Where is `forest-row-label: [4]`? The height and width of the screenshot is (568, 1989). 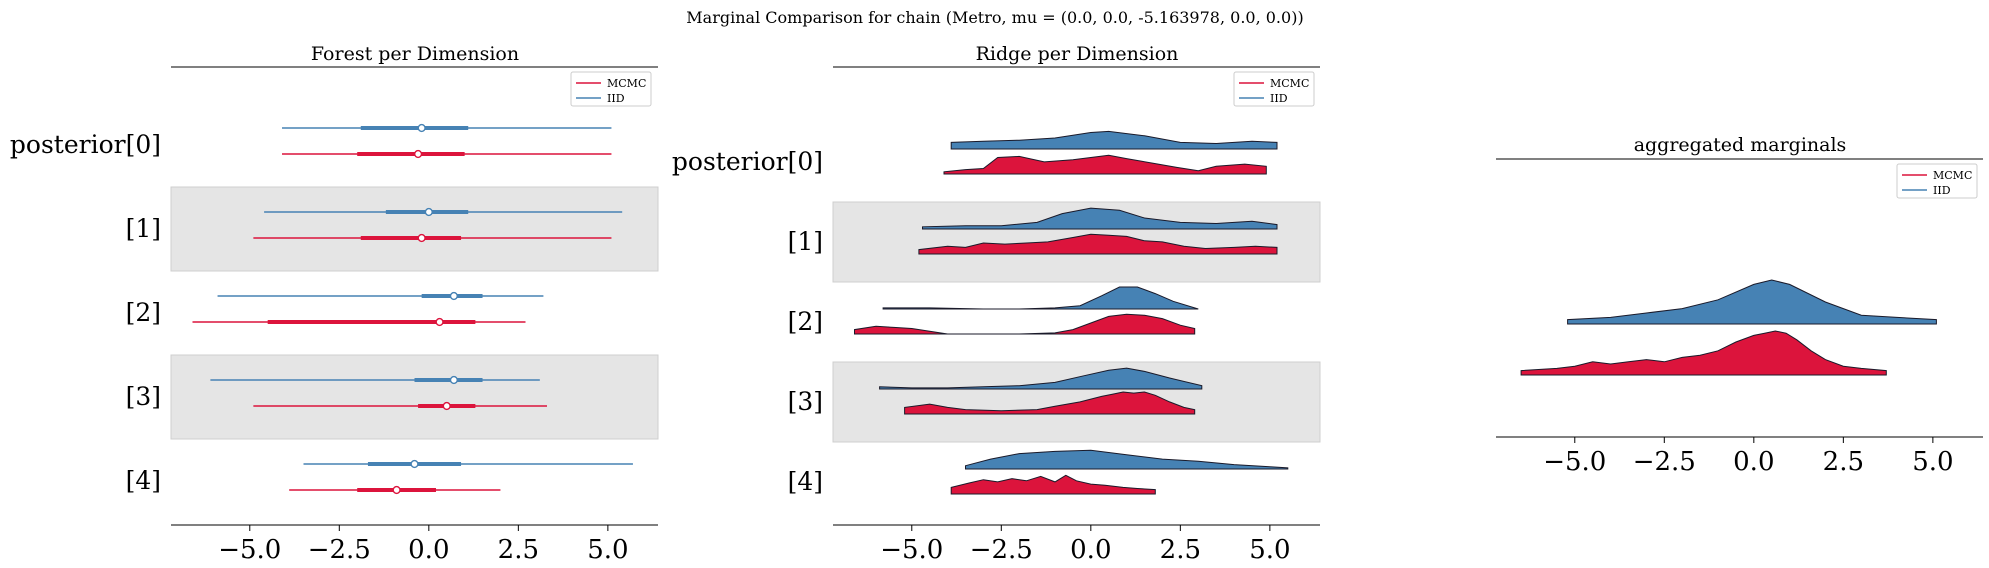 forest-row-label: [4] is located at coordinates (143, 480).